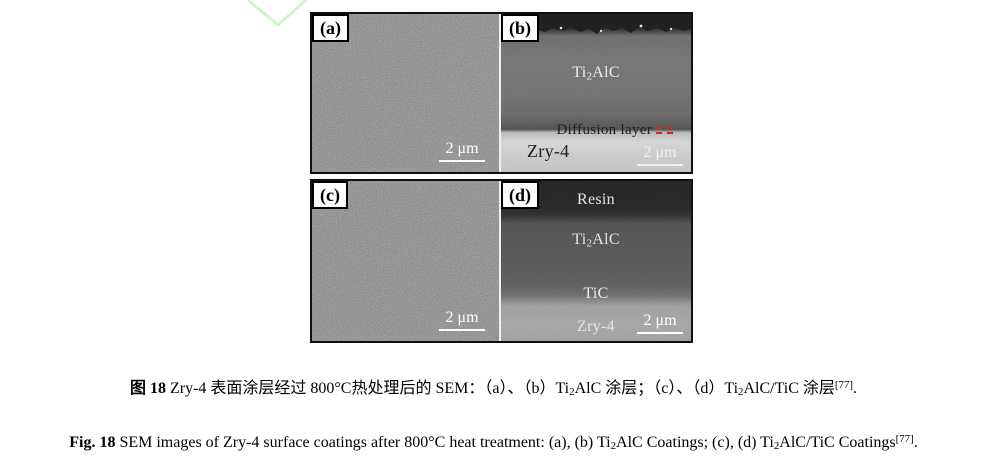 This screenshot has width=987, height=456. I want to click on scale-bar-c-line, so click(462, 329).